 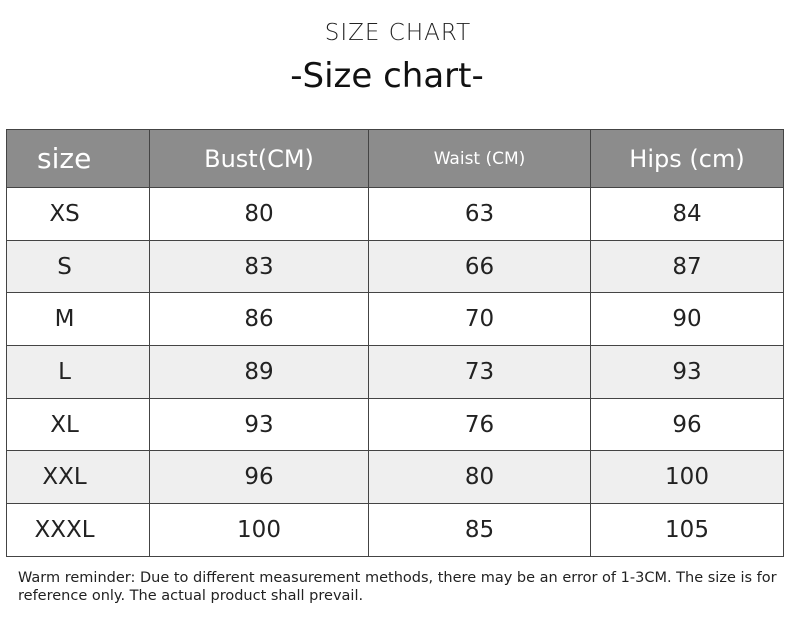 I want to click on cell-bust: 100, so click(x=259, y=530).